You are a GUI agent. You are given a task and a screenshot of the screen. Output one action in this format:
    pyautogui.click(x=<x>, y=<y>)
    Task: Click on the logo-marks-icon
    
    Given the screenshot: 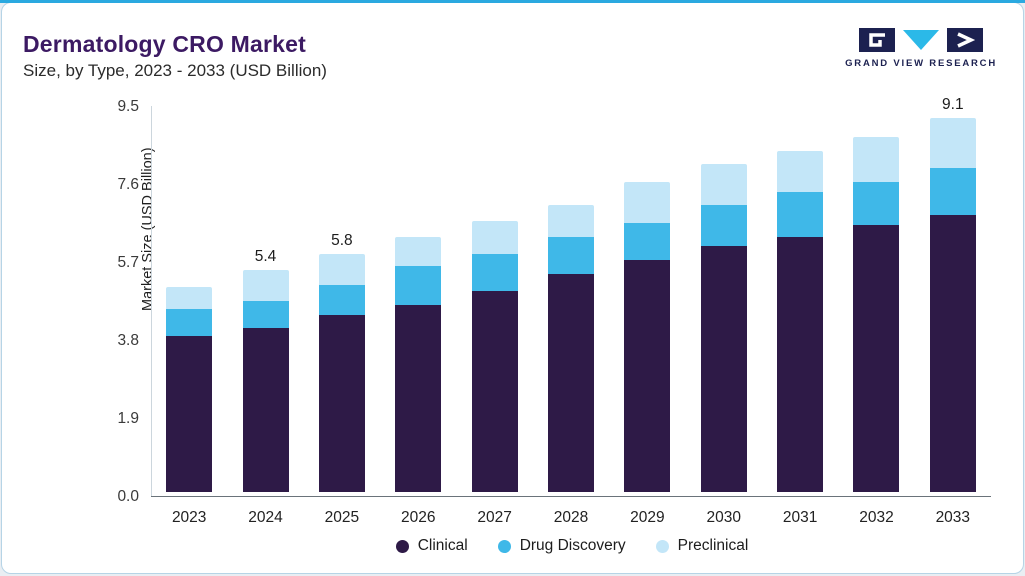 What is the action you would take?
    pyautogui.click(x=921, y=40)
    